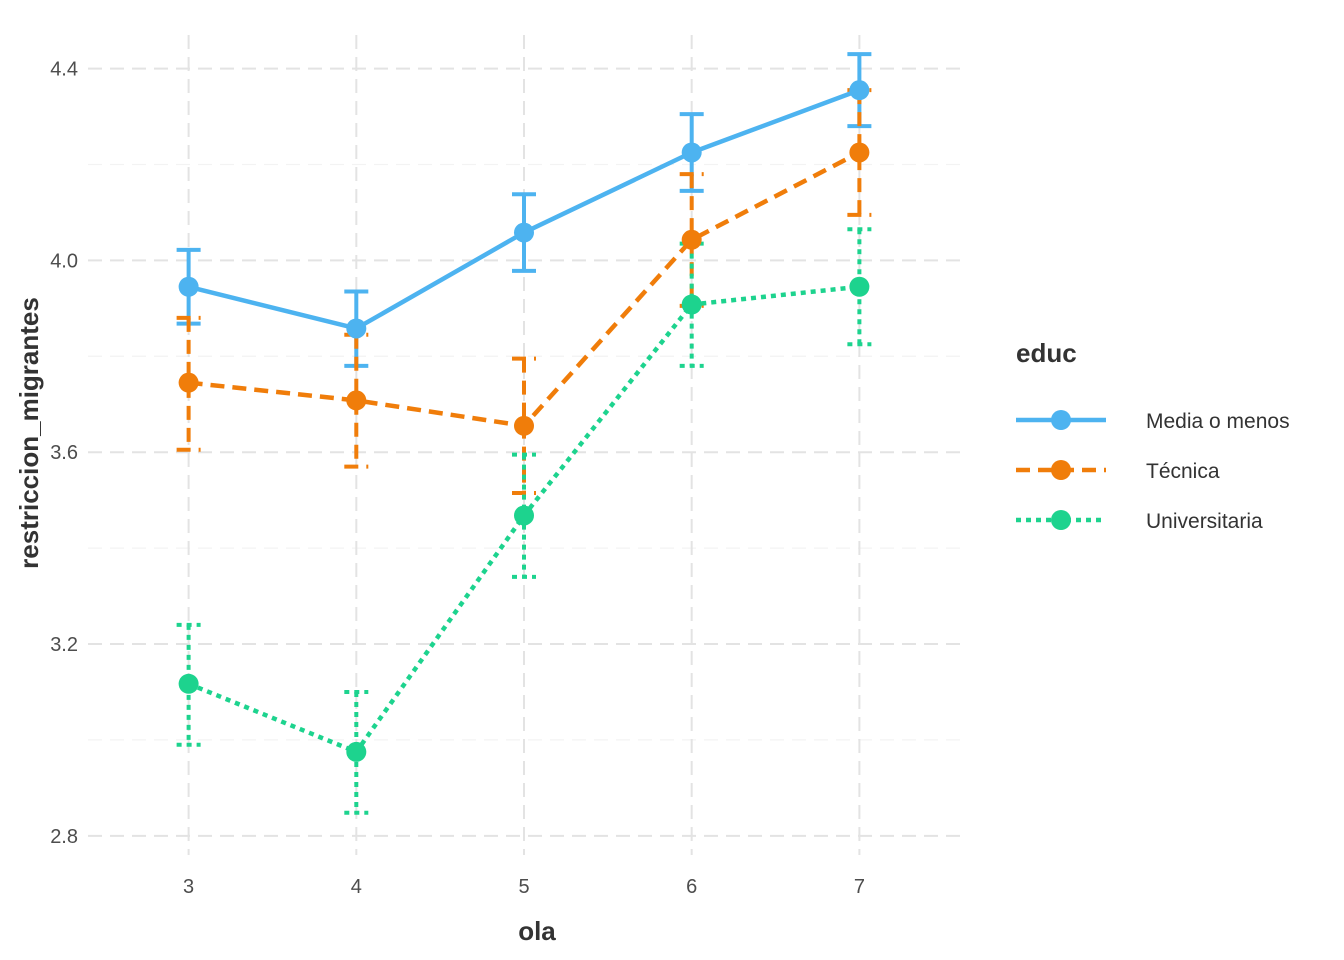  What do you see at coordinates (29, 433) in the screenshot?
I see `y-axis-title: restriccion_migrantes` at bounding box center [29, 433].